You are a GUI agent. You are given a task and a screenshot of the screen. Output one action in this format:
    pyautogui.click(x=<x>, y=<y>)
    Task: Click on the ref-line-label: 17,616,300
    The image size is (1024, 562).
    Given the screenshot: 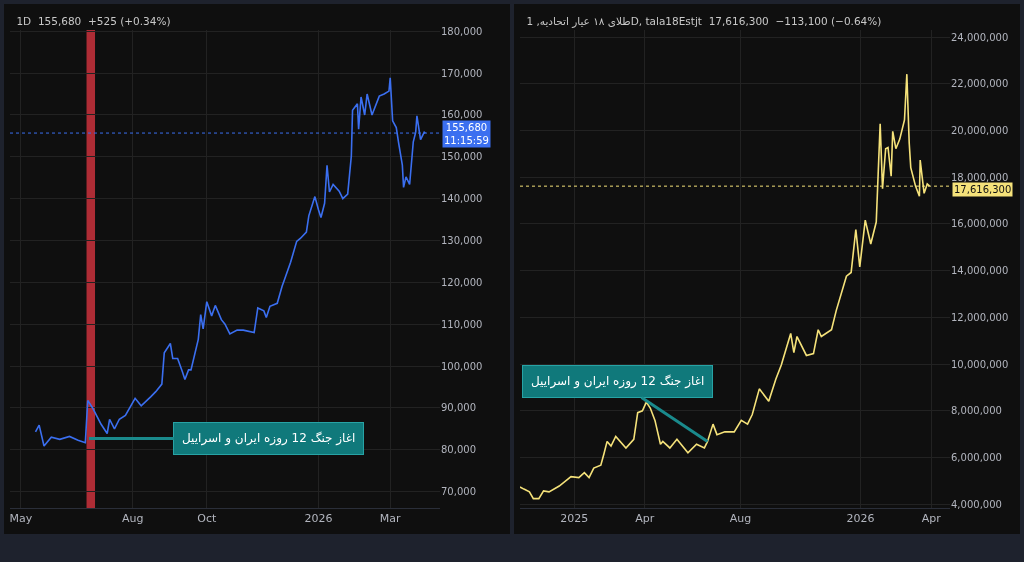 What is the action you would take?
    pyautogui.click(x=983, y=189)
    